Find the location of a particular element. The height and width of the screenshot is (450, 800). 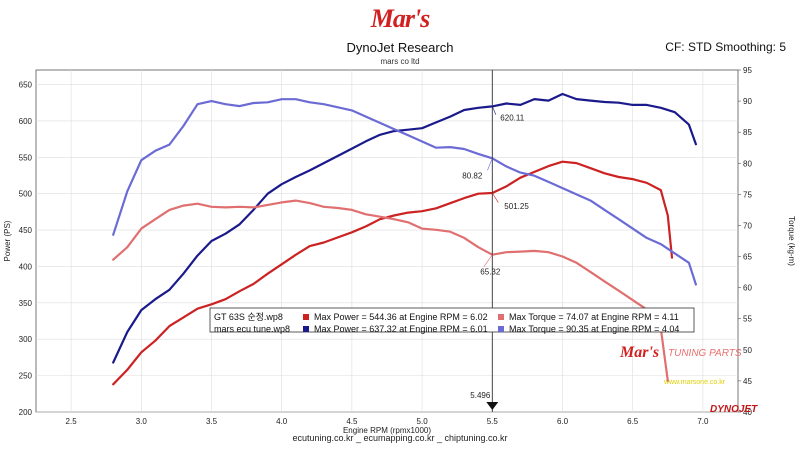

cursor-value-label: 80.82 is located at coordinates (472, 175).